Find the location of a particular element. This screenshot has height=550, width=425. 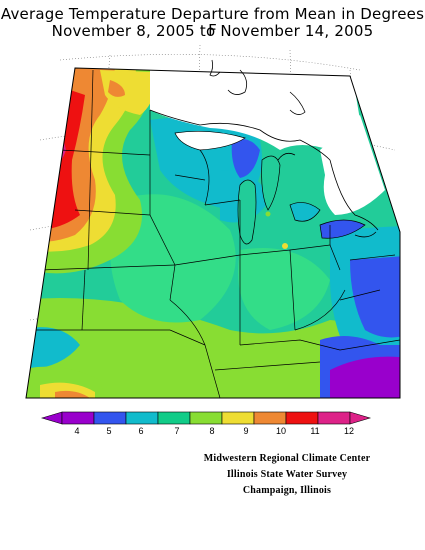

legend-label: 6 is located at coordinates (141, 431).